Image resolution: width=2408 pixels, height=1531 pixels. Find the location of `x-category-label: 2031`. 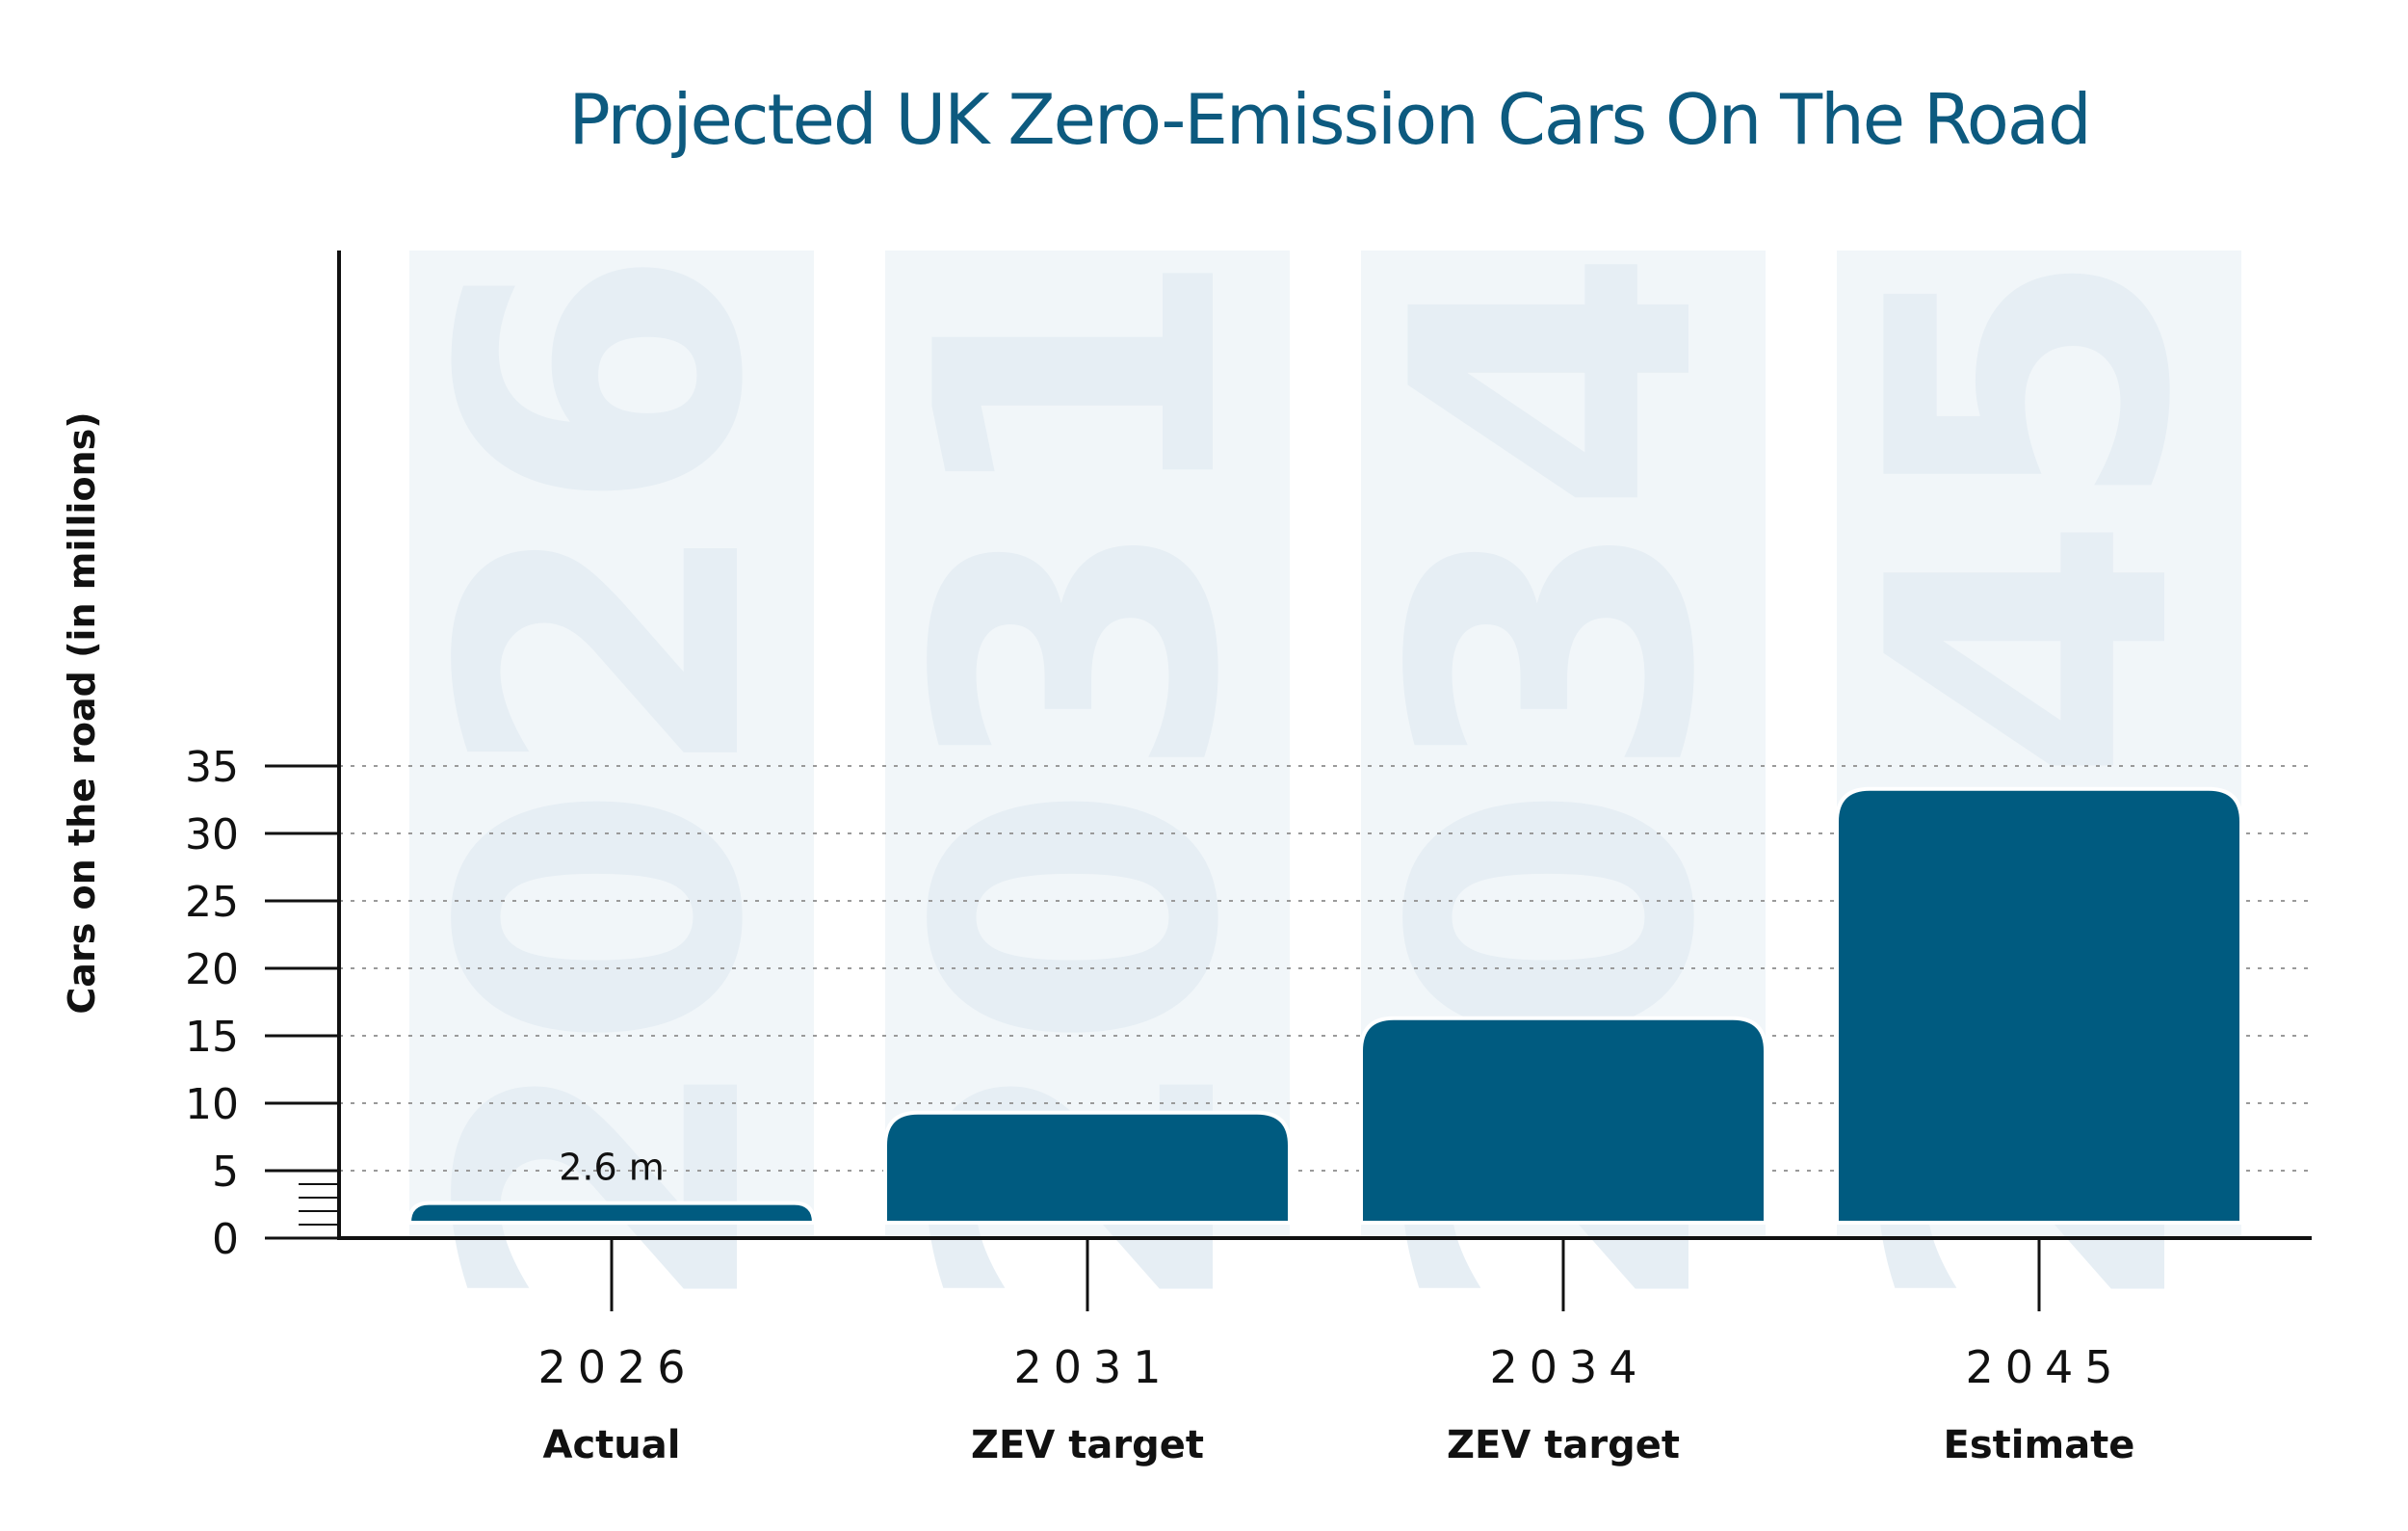

x-category-label: 2031 is located at coordinates (1092, 1367).